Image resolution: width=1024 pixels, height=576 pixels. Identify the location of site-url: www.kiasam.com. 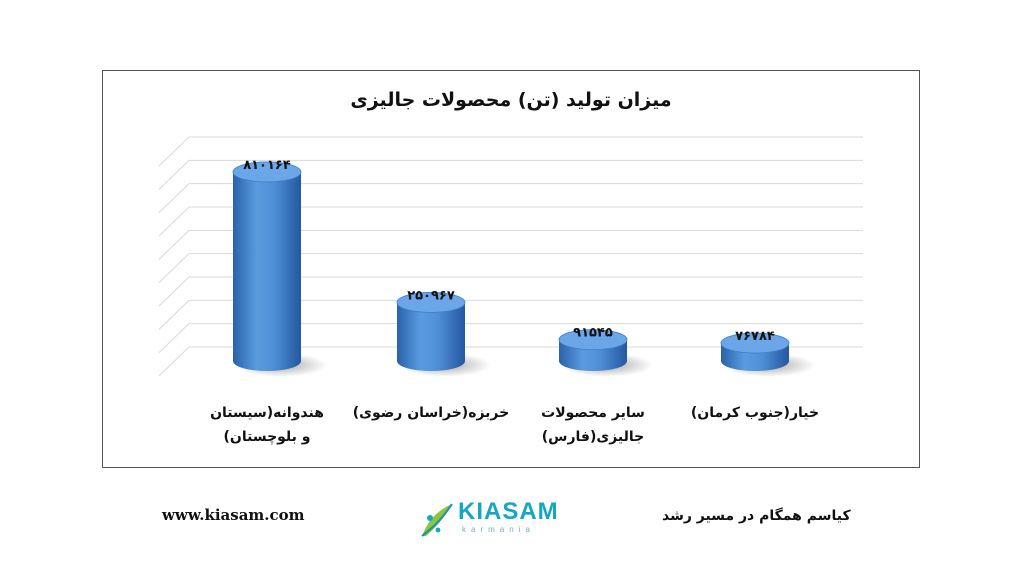
(233, 515).